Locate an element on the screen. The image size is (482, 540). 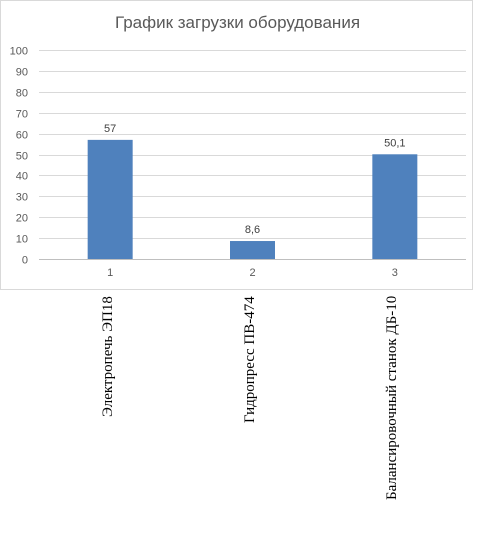
y-tick-label: 0 is located at coordinates (25, 261).